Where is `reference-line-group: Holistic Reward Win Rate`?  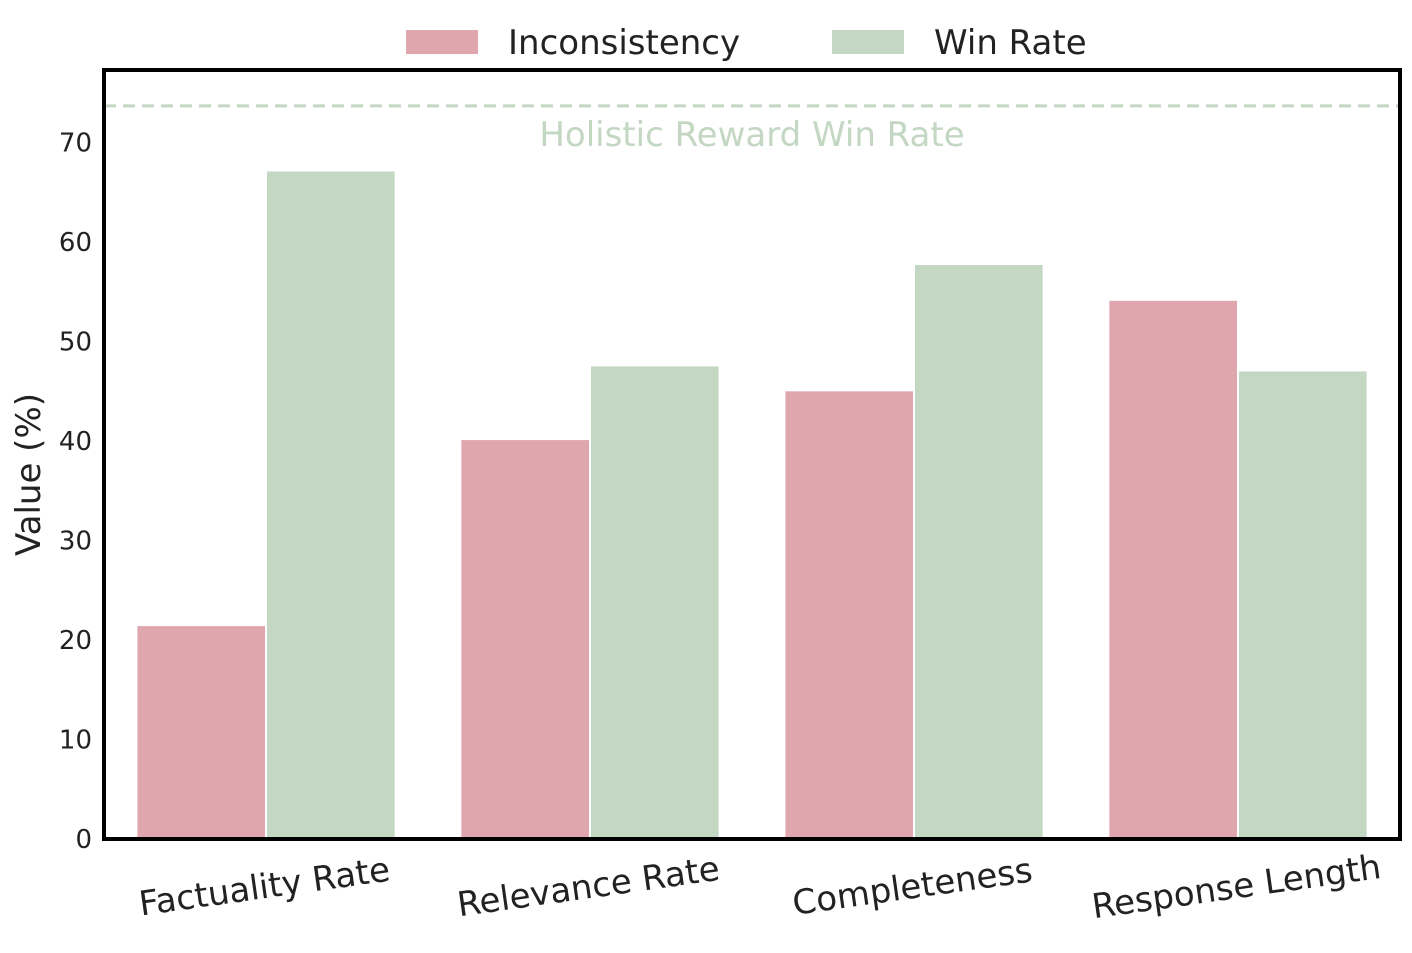
reference-line-group: Holistic Reward Win Rate is located at coordinates (752, 129).